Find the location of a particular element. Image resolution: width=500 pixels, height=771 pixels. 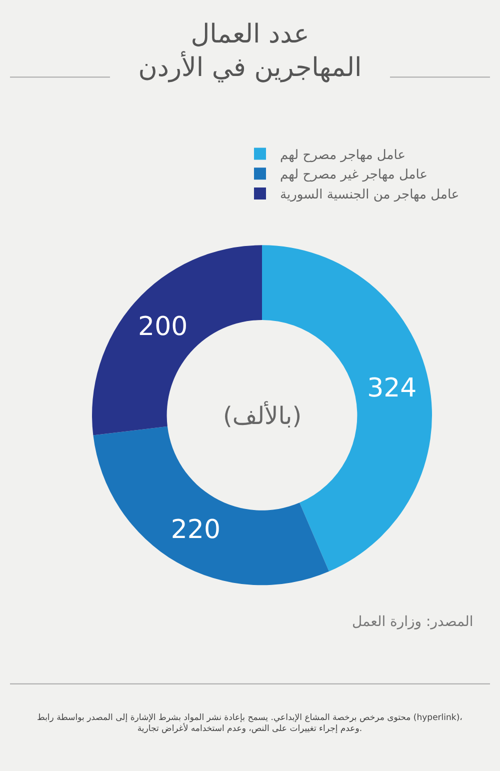

text: (بالألف) is located at coordinates (262, 415).